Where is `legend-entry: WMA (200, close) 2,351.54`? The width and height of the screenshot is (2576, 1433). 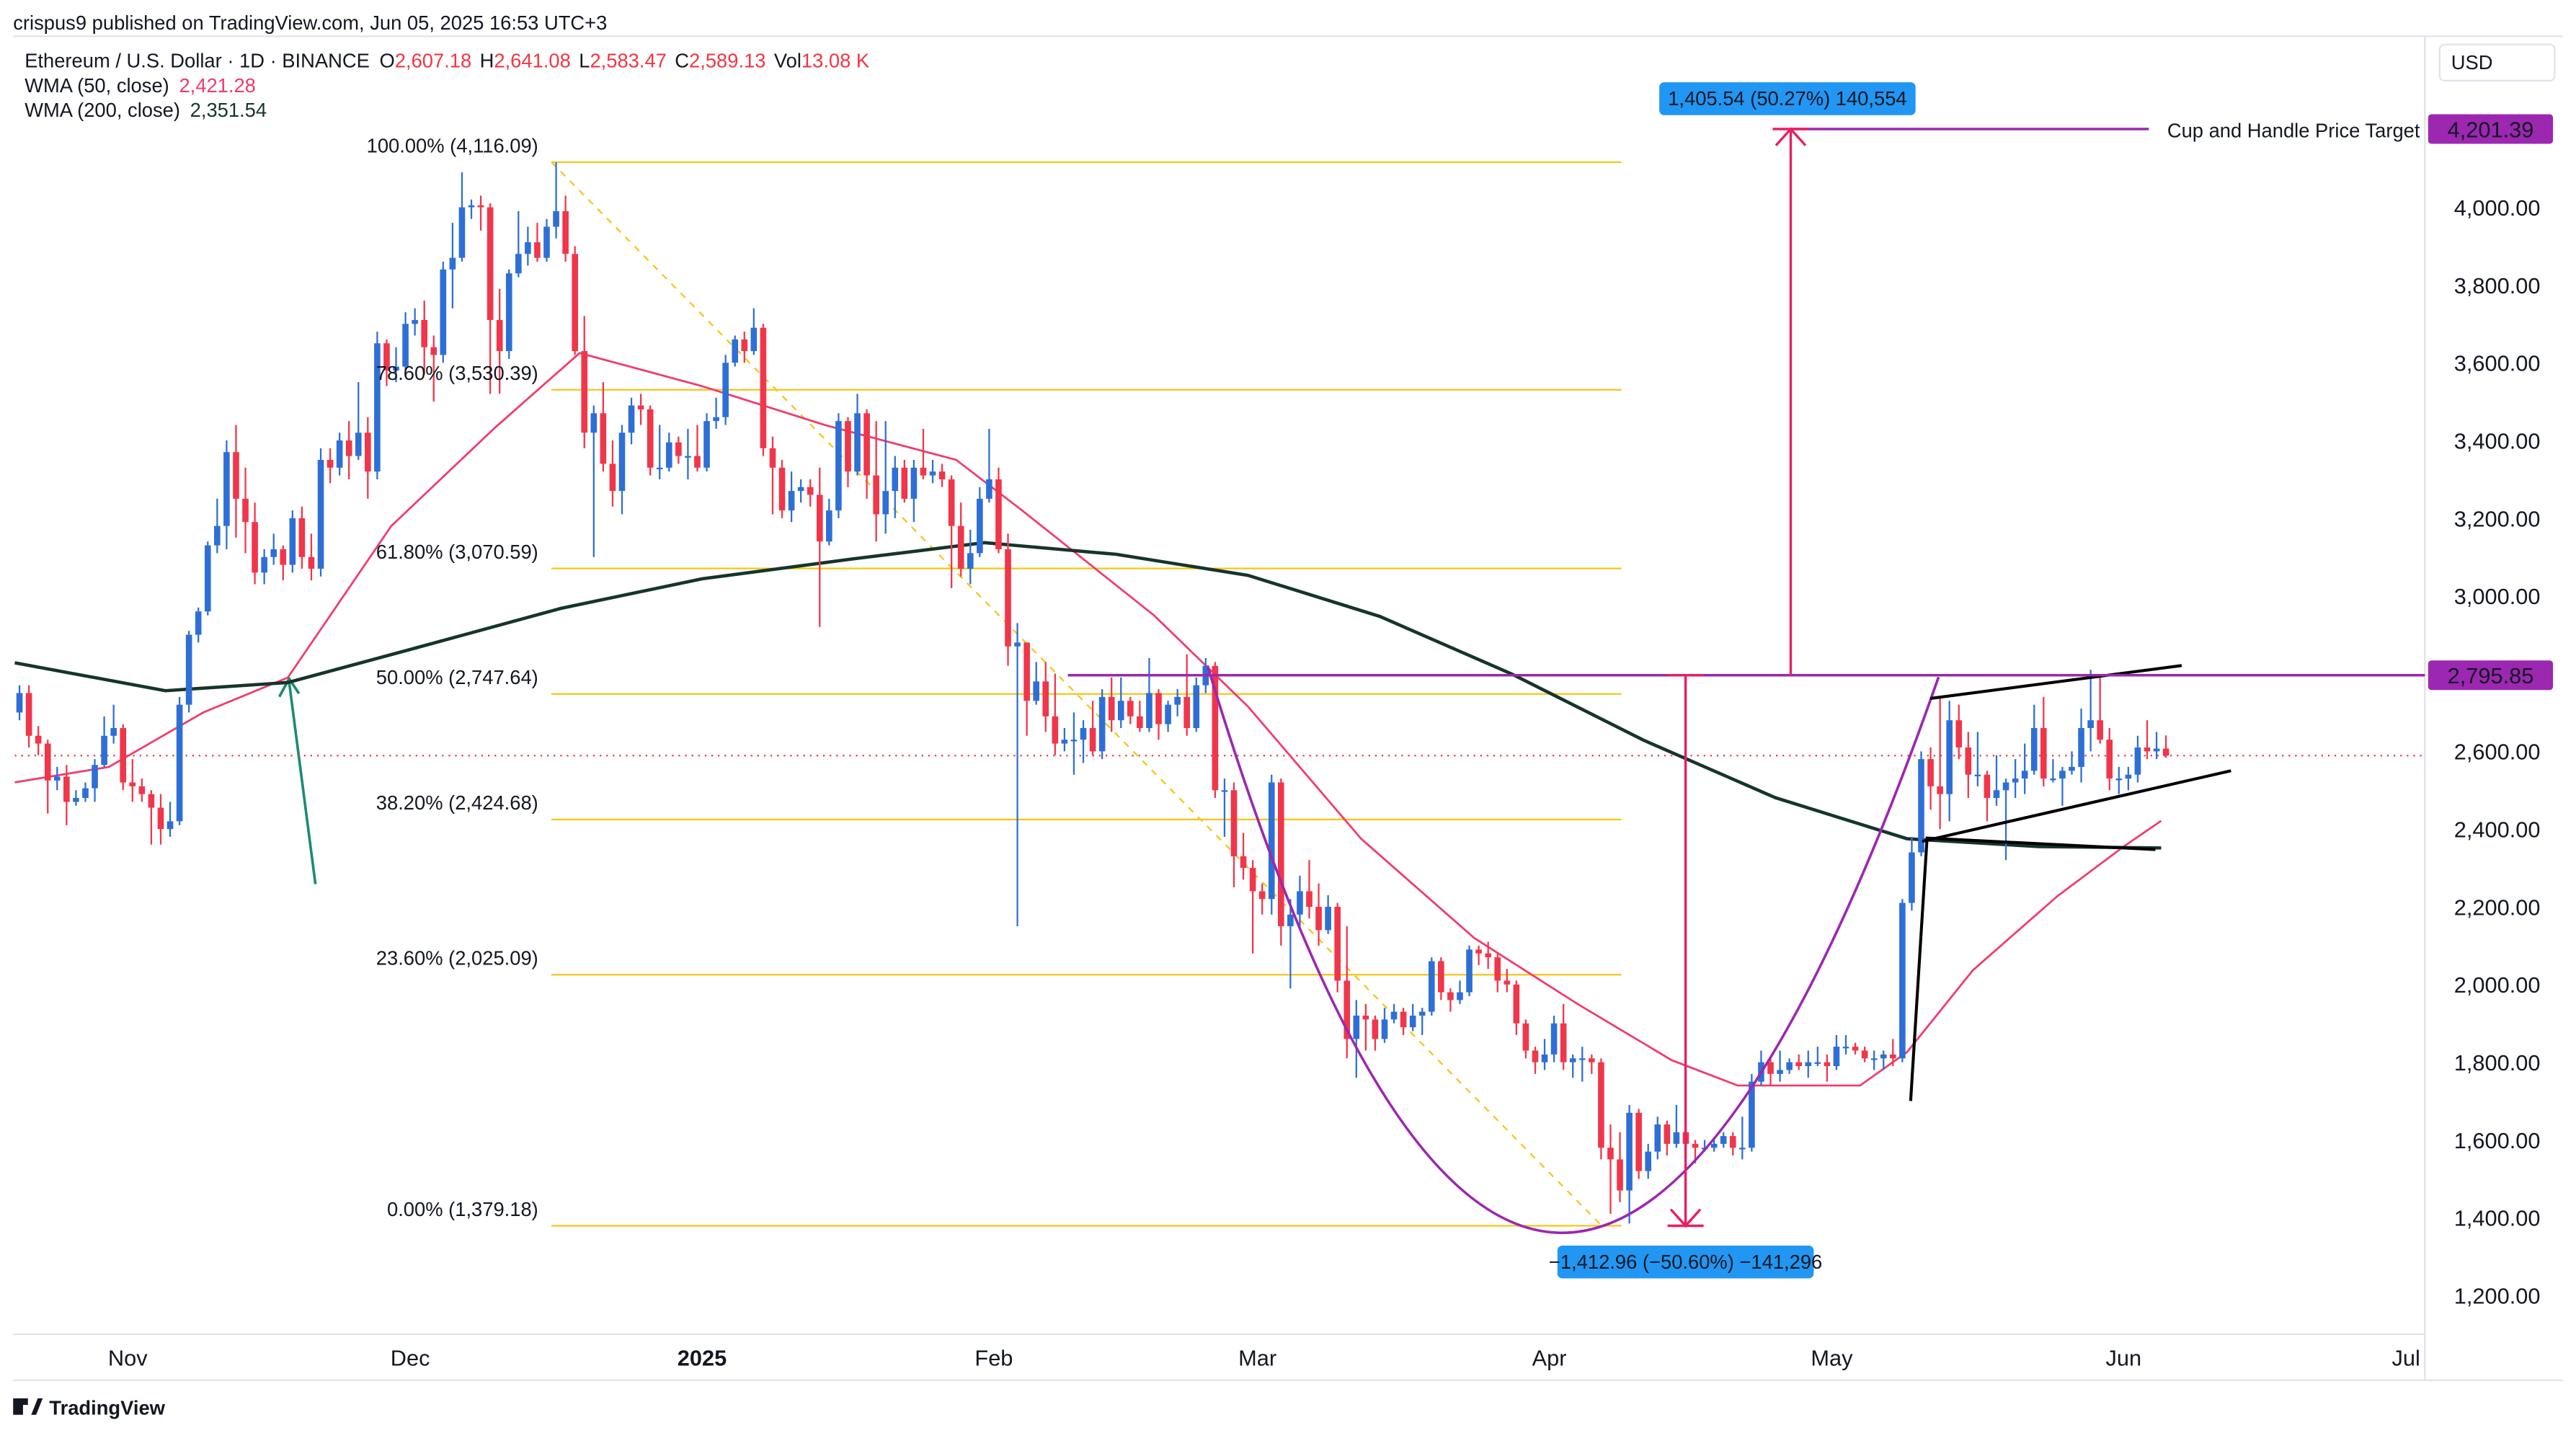
legend-entry: WMA (200, close) 2,351.54 is located at coordinates (146, 110).